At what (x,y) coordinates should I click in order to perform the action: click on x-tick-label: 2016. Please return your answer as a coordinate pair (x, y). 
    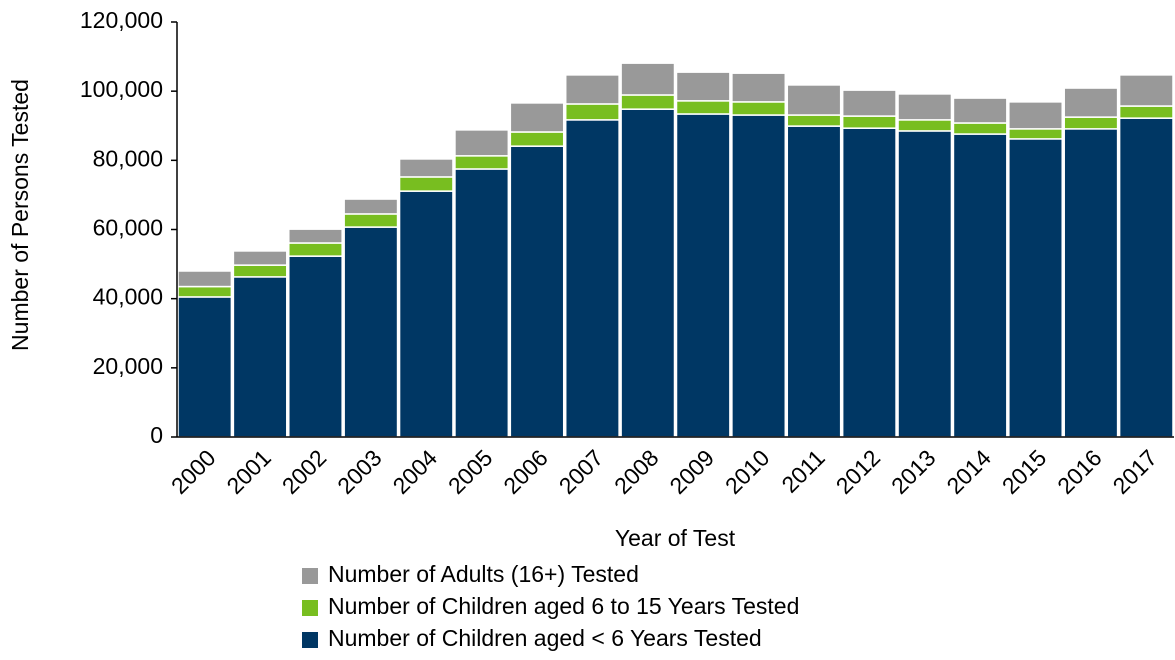
    Looking at the image, I should click on (1079, 471).